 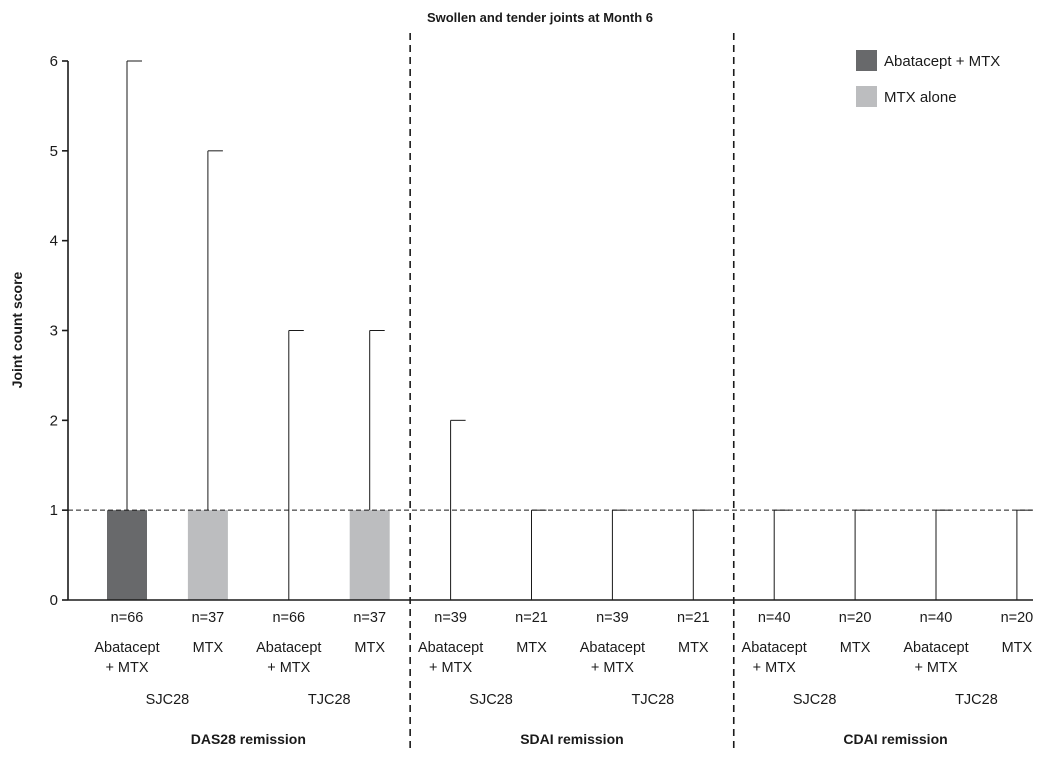 What do you see at coordinates (942, 61) in the screenshot?
I see `legend-label: Abatacept + MTX` at bounding box center [942, 61].